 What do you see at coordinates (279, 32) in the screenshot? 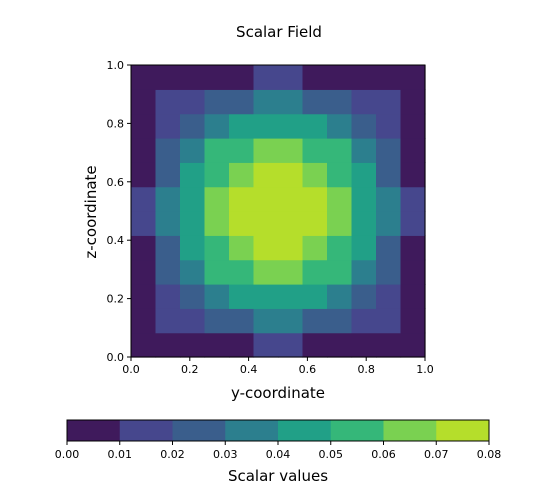
I see `chart-title: Scalar Field` at bounding box center [279, 32].